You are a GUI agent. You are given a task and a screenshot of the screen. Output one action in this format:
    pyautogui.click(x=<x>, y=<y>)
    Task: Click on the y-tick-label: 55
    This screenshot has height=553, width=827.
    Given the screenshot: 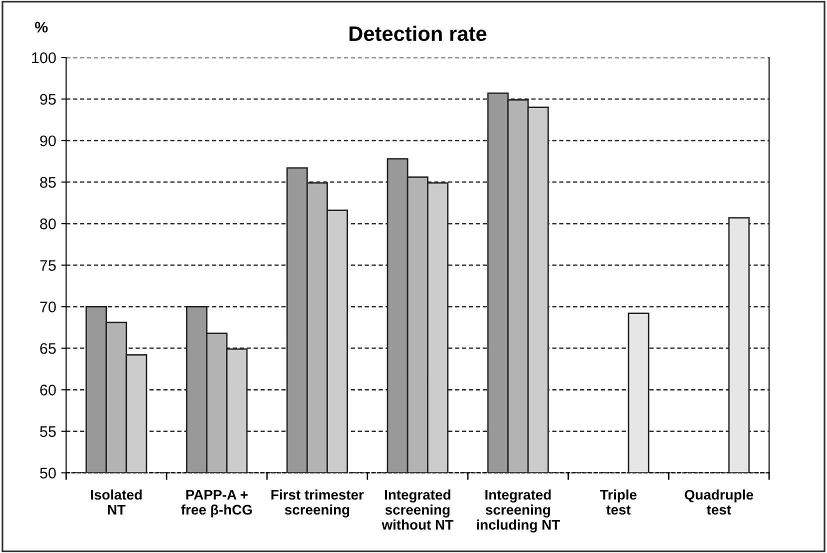 What is the action you would take?
    pyautogui.click(x=48, y=431)
    